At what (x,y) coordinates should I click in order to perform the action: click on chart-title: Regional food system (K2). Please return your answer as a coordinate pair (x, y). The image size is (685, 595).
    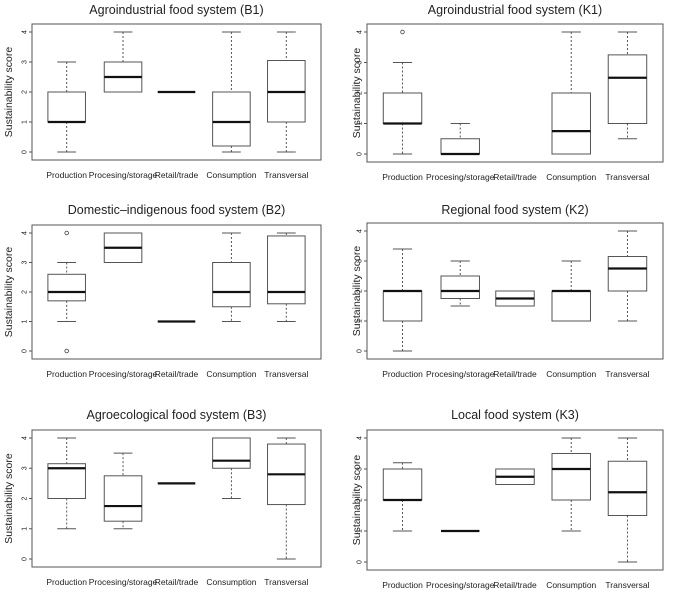
    Looking at the image, I should click on (514, 210).